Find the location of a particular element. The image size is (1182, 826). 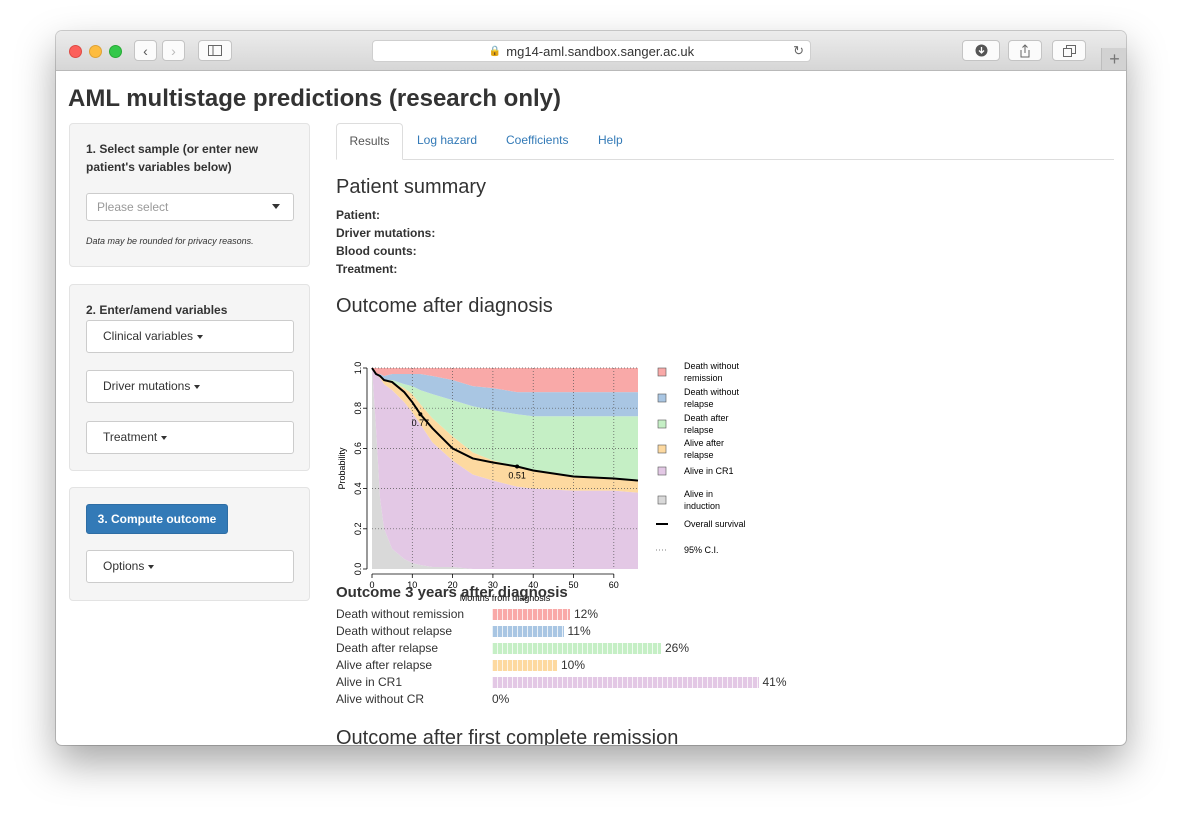

privacy-note: Data may be rounded for privacy reasons. is located at coordinates (170, 241).